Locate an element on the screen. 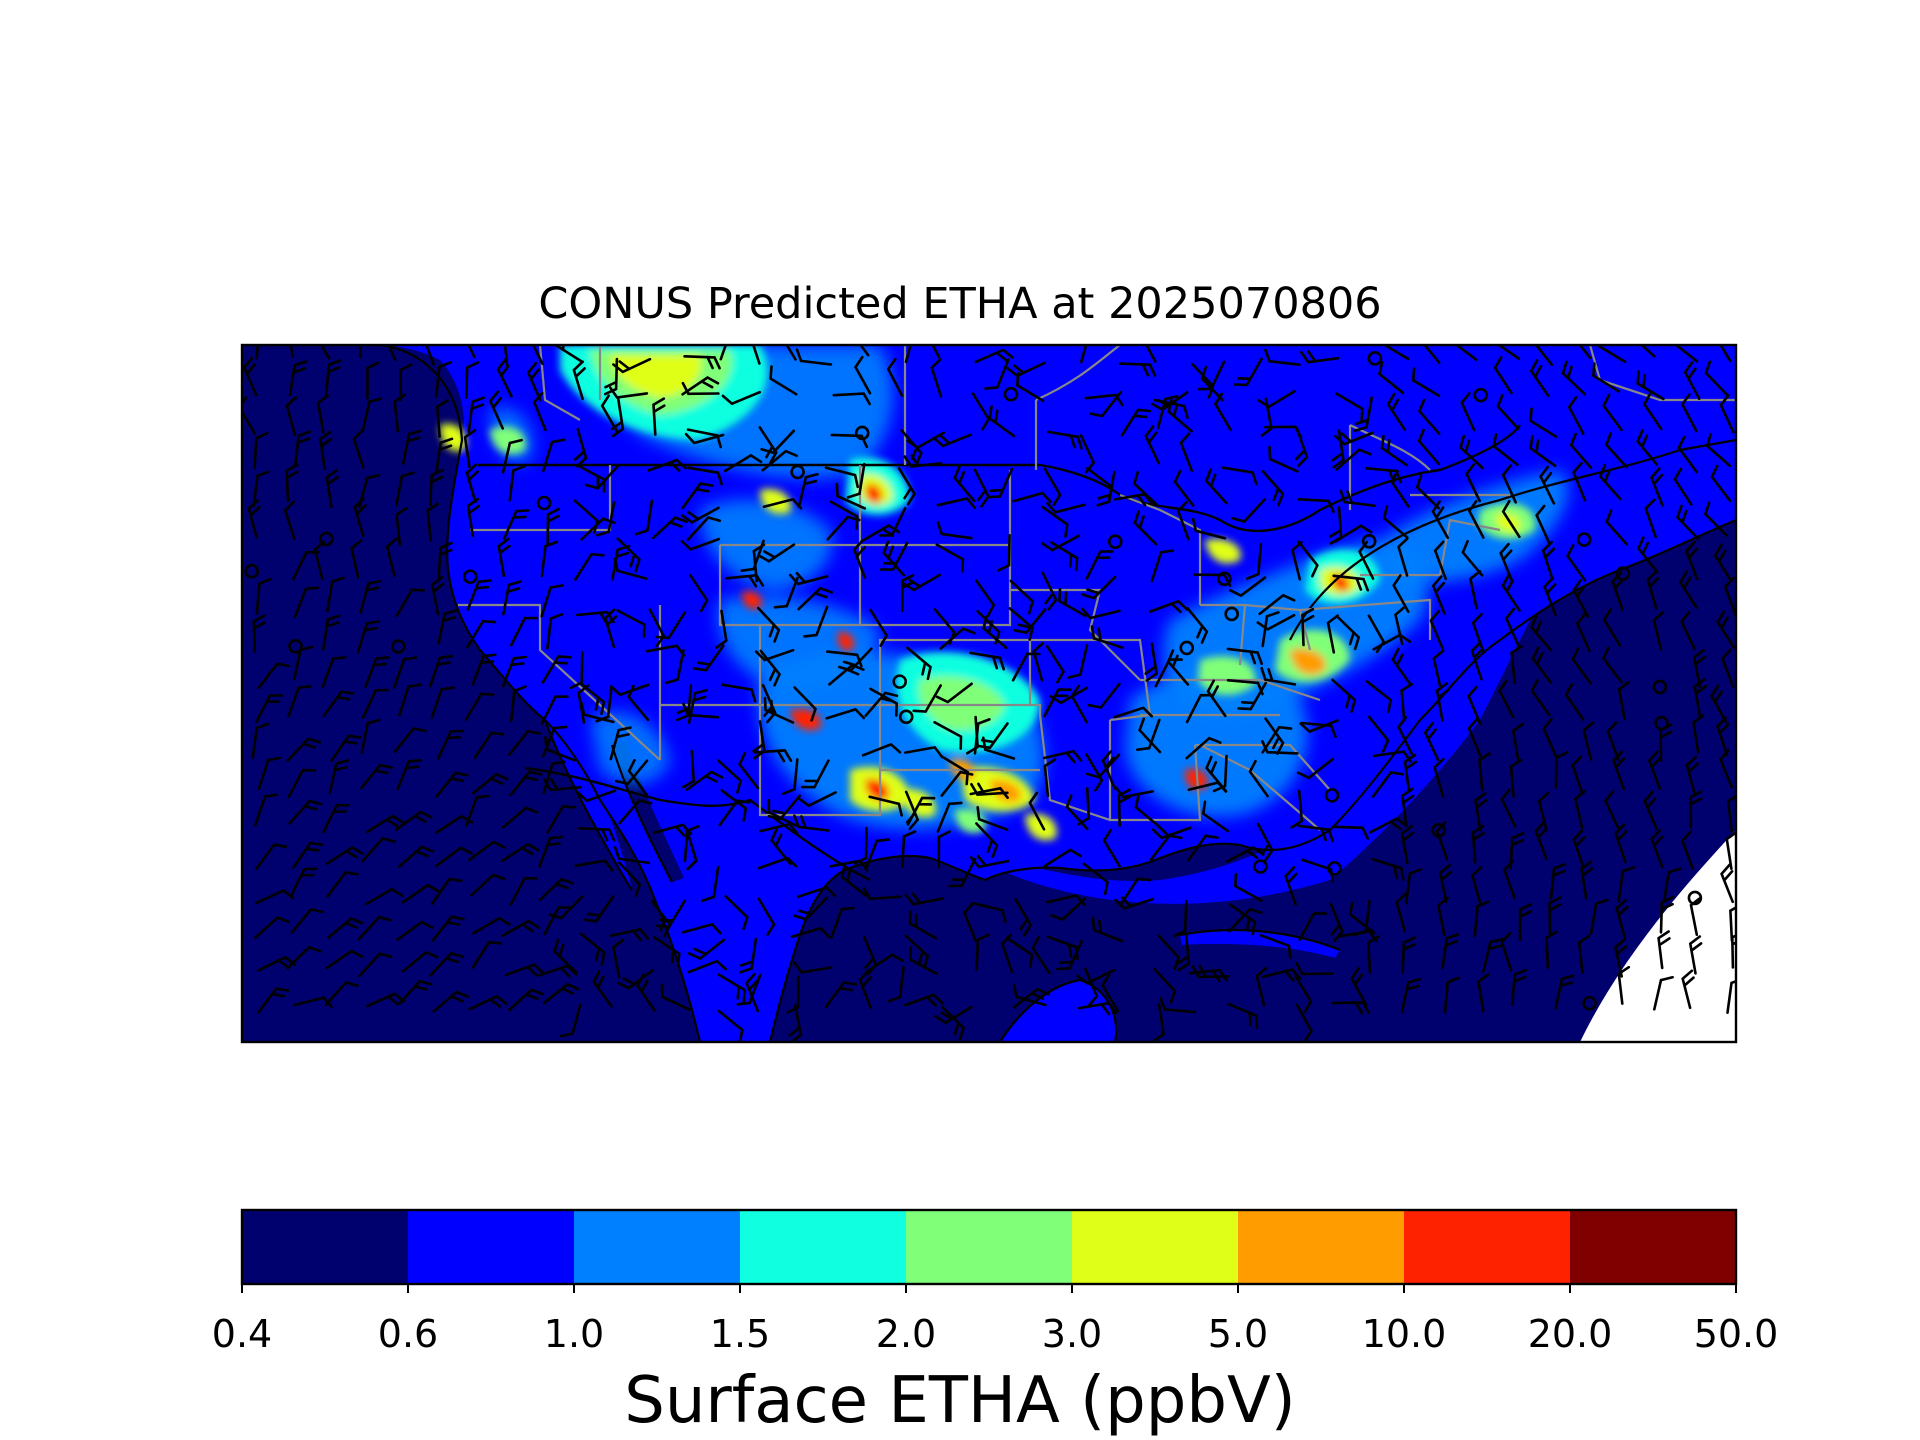  missing-data-region is located at coordinates (1658, 936).